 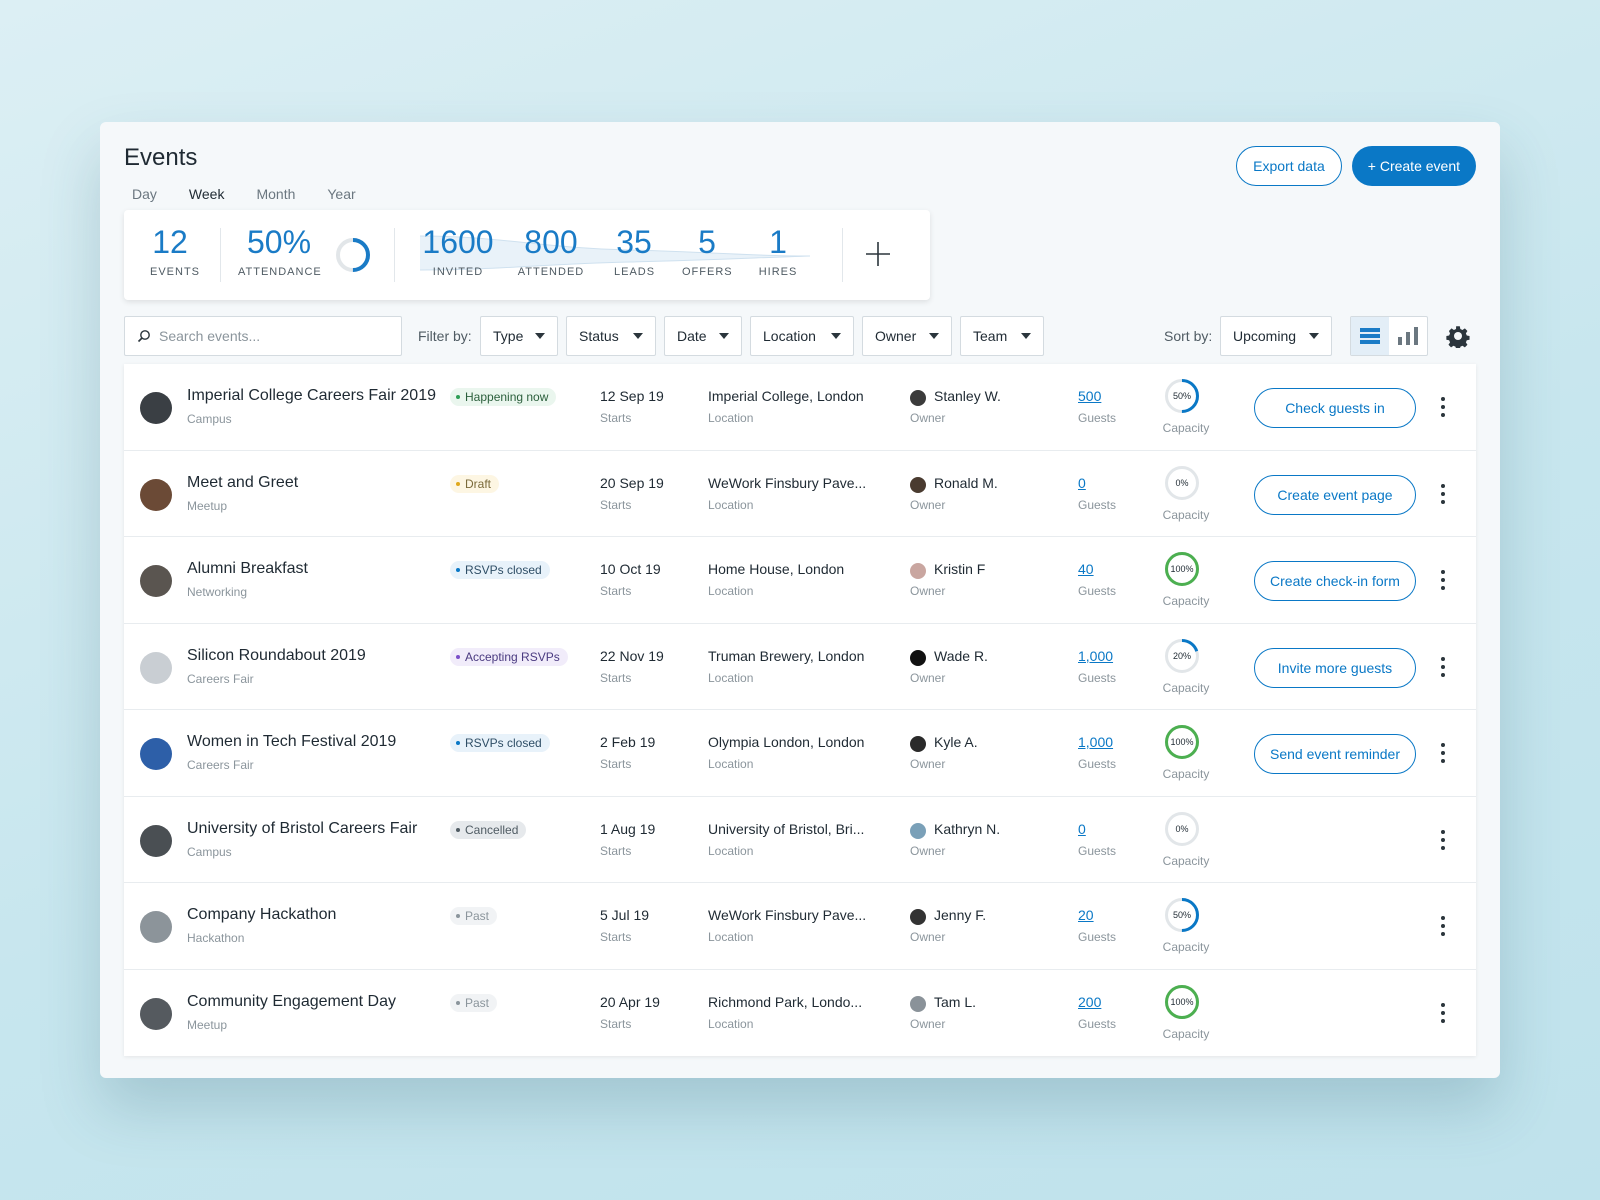 What do you see at coordinates (291, 1001) in the screenshot?
I see `event-name: Community Engagement Day` at bounding box center [291, 1001].